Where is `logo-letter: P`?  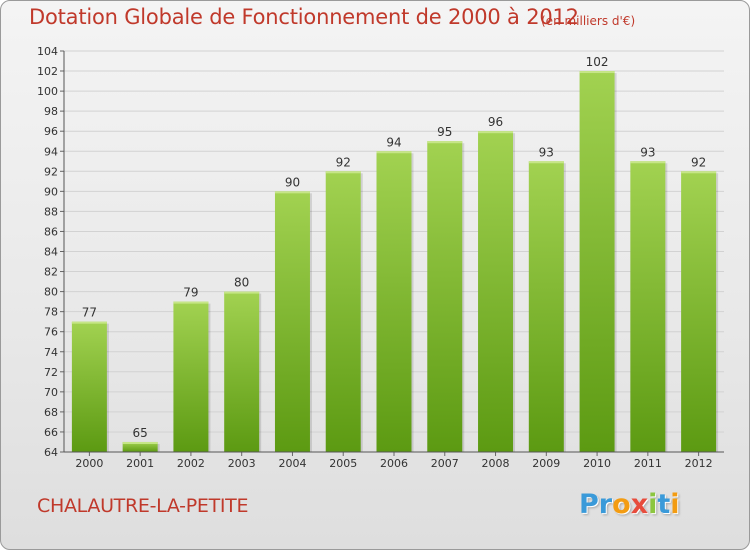
logo-letter: P is located at coordinates (589, 504).